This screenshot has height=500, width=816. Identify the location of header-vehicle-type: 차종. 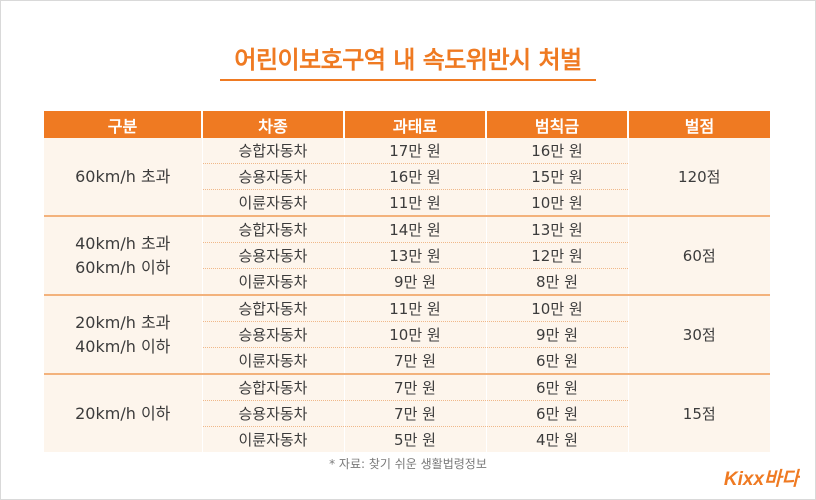
(272, 124).